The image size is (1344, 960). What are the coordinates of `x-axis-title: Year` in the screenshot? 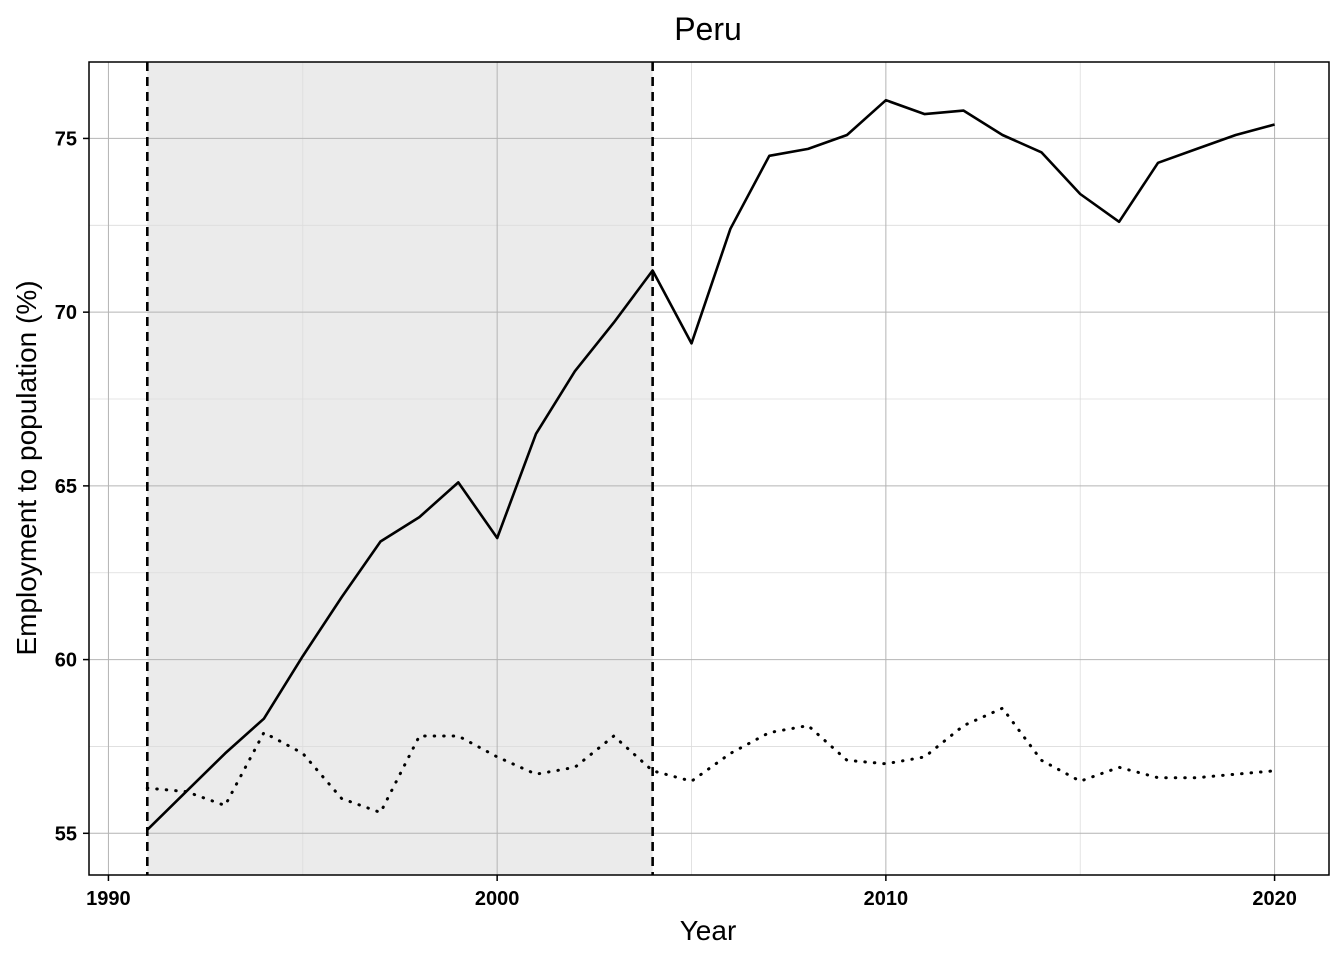 It's located at (708, 930).